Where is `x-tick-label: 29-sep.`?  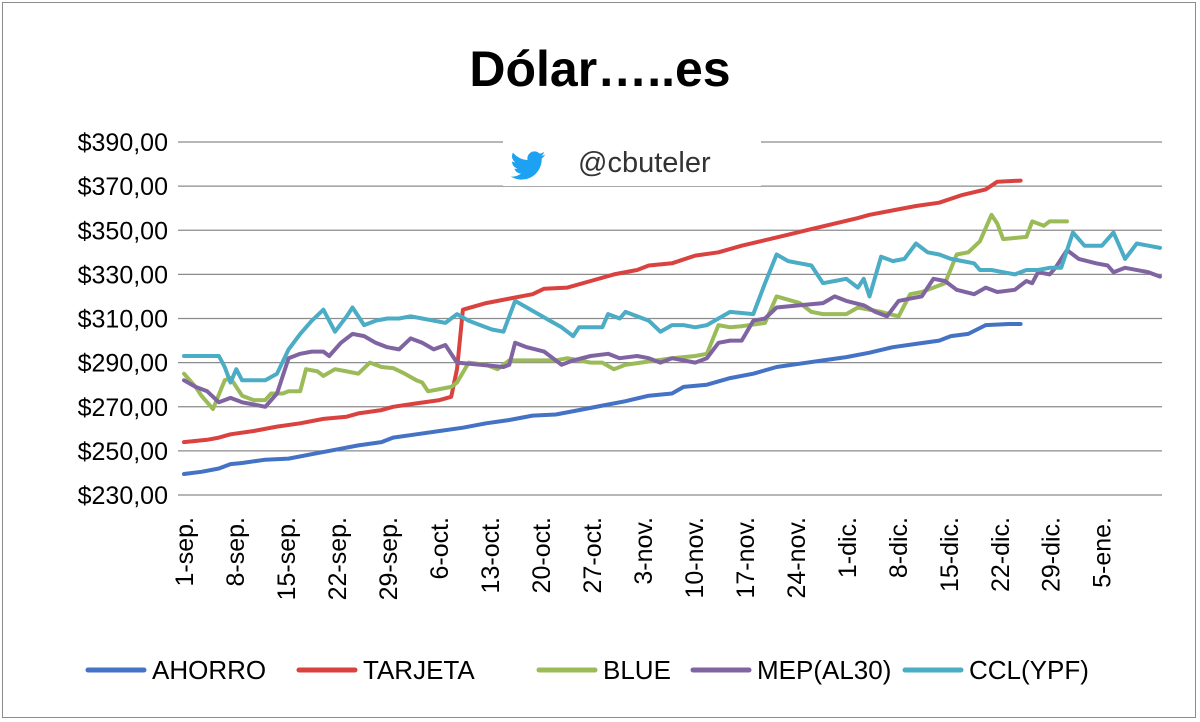
x-tick-label: 29-sep. is located at coordinates (389, 558).